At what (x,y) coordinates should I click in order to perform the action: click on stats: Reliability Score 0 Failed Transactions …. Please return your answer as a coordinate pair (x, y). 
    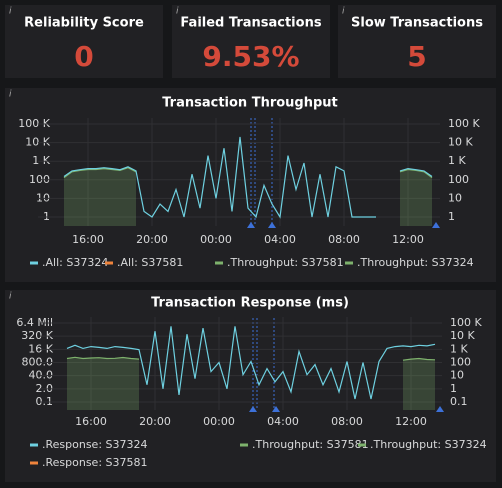
    Looking at the image, I should click on (253, 45).